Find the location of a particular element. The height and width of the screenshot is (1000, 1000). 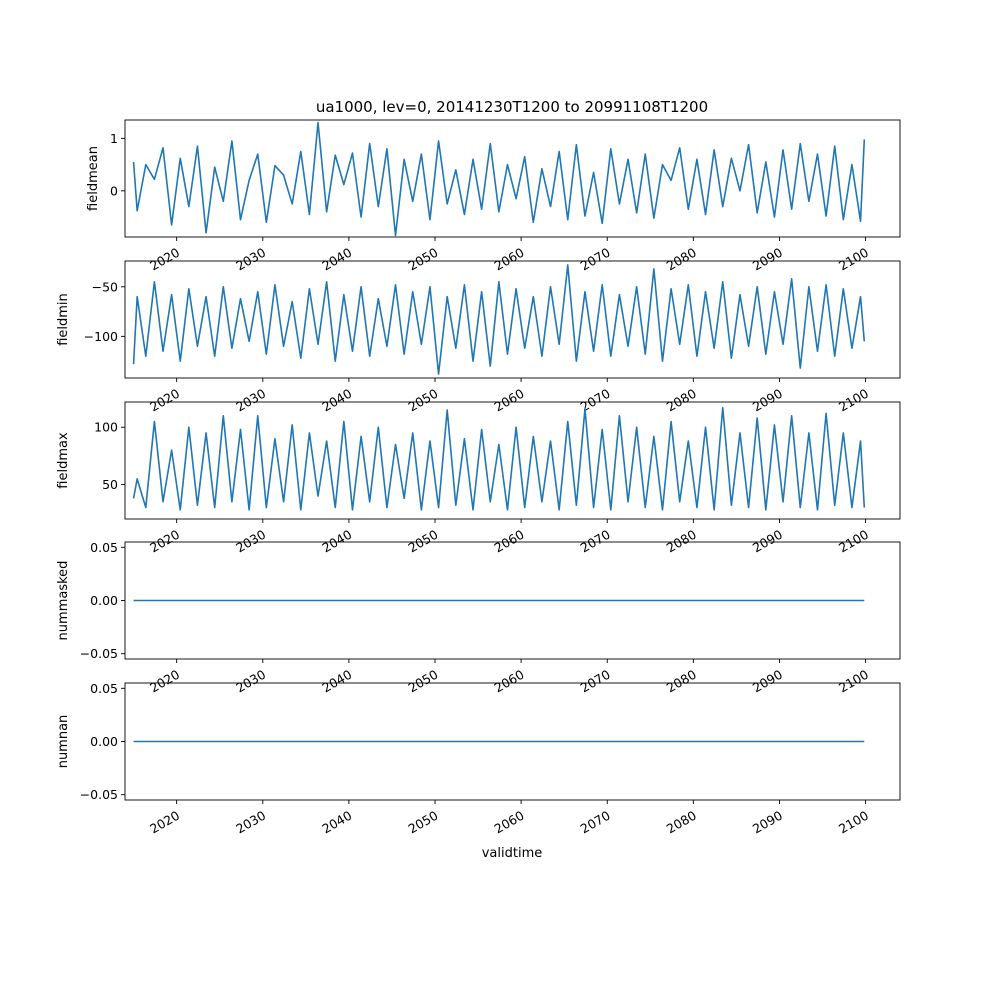

numnan-y-tick-label: 0.00 is located at coordinates (104, 741).